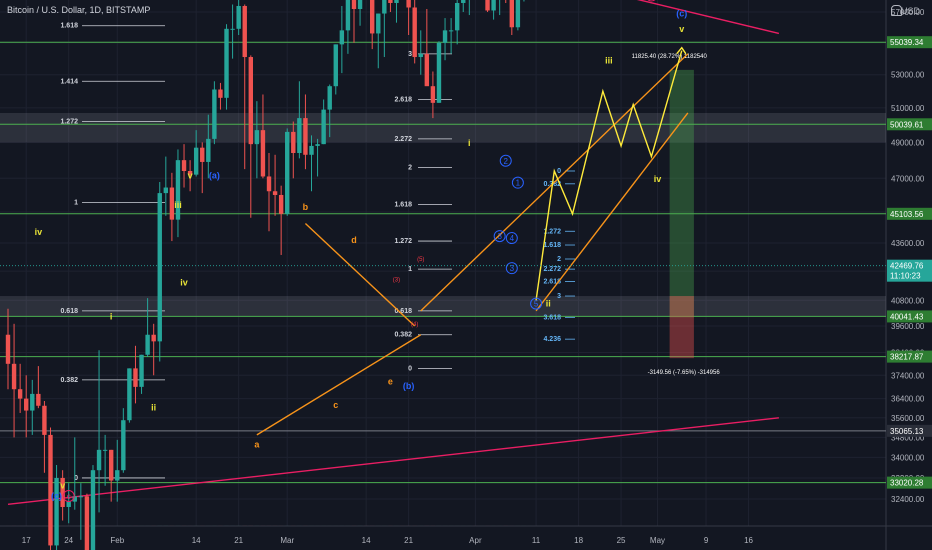 This screenshot has height=550, width=932. I want to click on wave-label: c, so click(335, 405).